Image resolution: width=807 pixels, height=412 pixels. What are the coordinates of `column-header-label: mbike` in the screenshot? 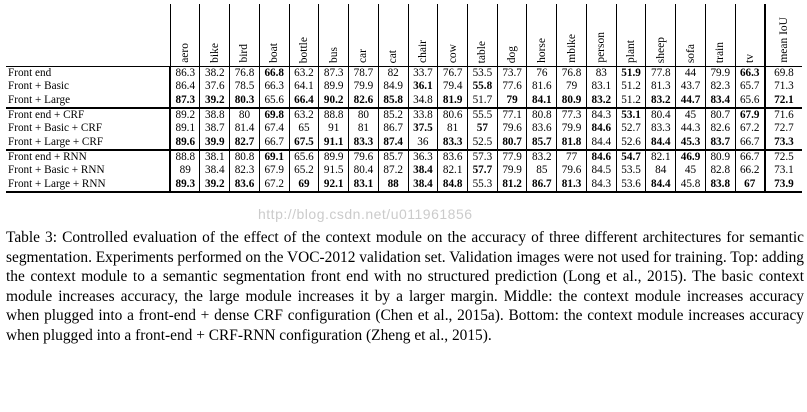 It's located at (571, 48).